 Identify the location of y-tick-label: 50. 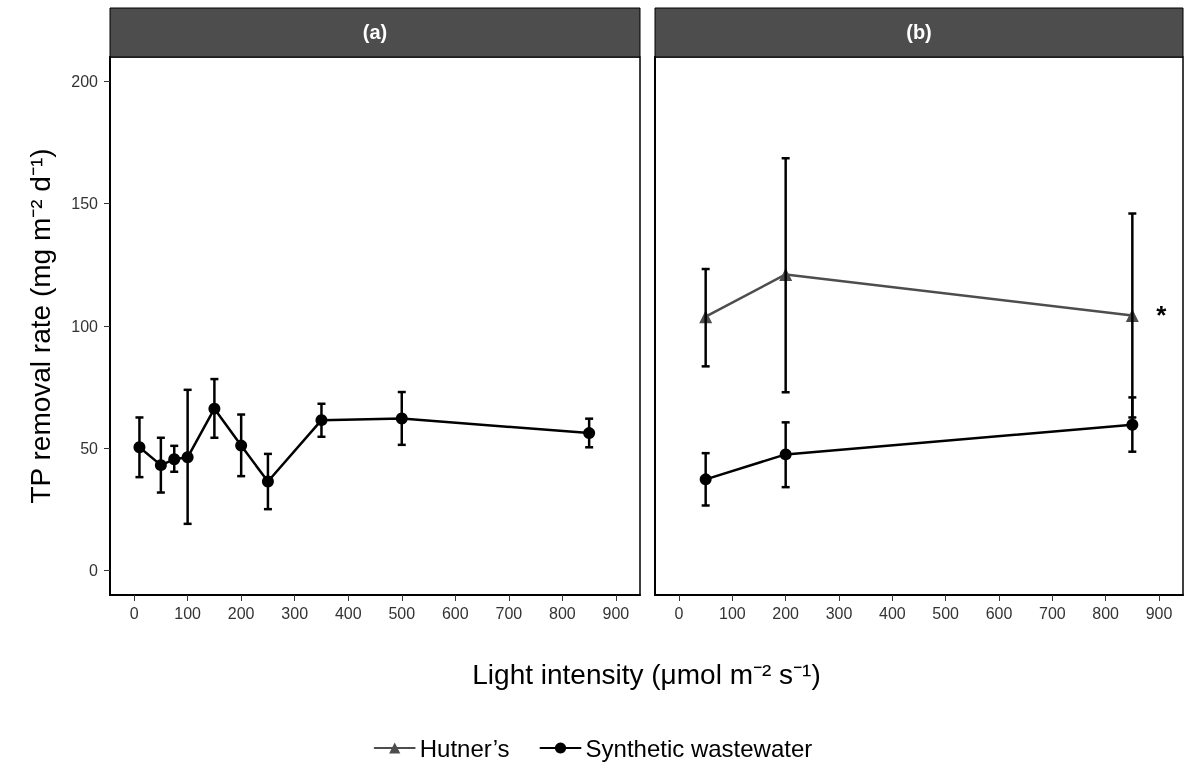
(89, 448).